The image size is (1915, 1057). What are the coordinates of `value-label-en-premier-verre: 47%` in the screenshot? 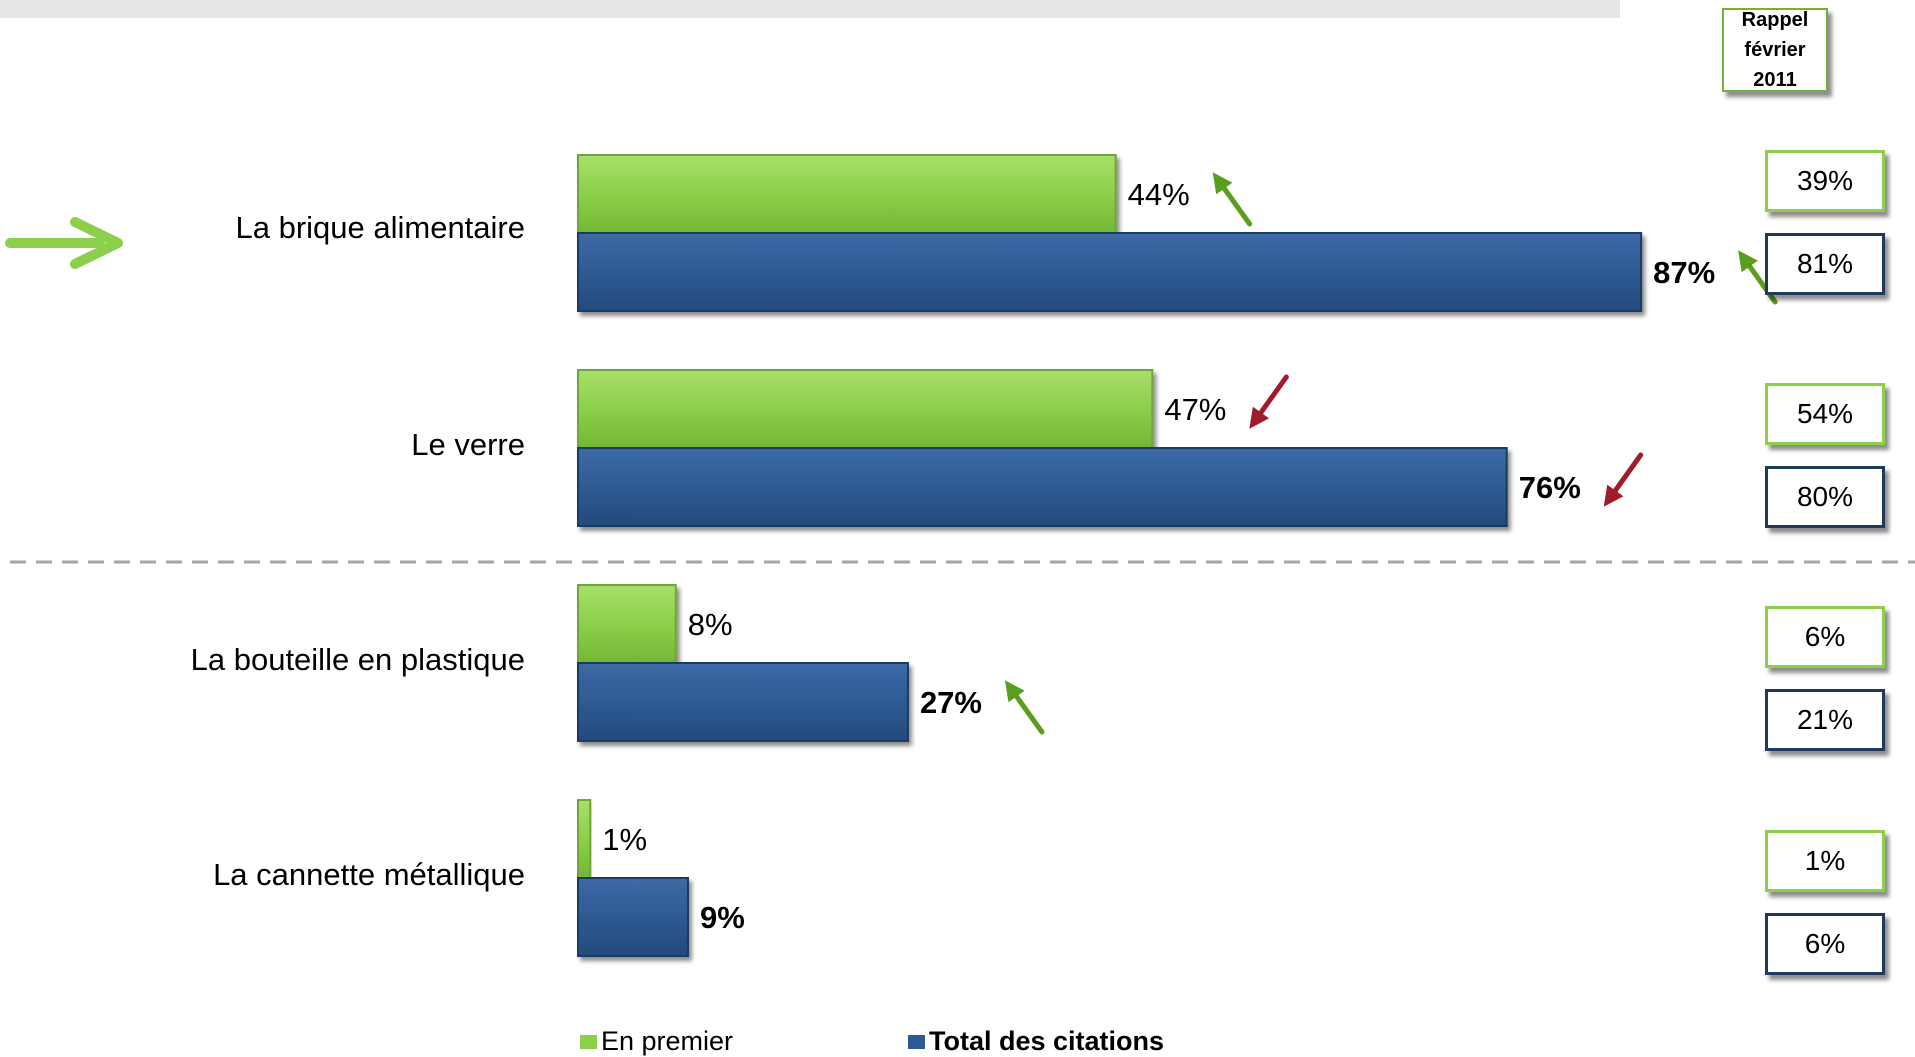 It's located at (1195, 409).